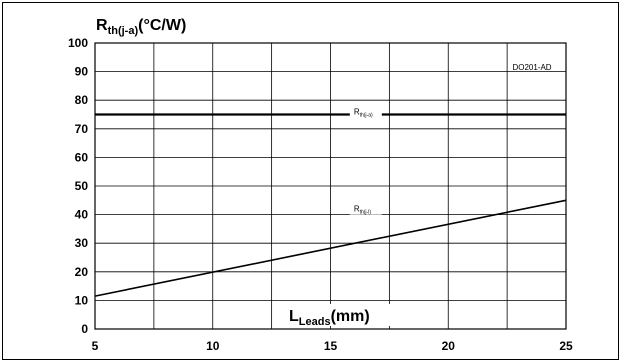 This screenshot has height=363, width=622. Describe the element at coordinates (82, 186) in the screenshot. I see `y-tick-label: 50` at that location.